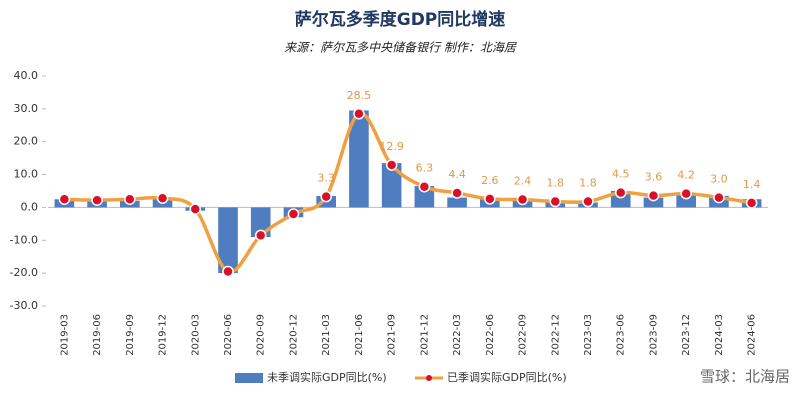 Image resolution: width=800 pixels, height=400 pixels. I want to click on legend-label: 未季调实际GDP同比(%), so click(327, 377).